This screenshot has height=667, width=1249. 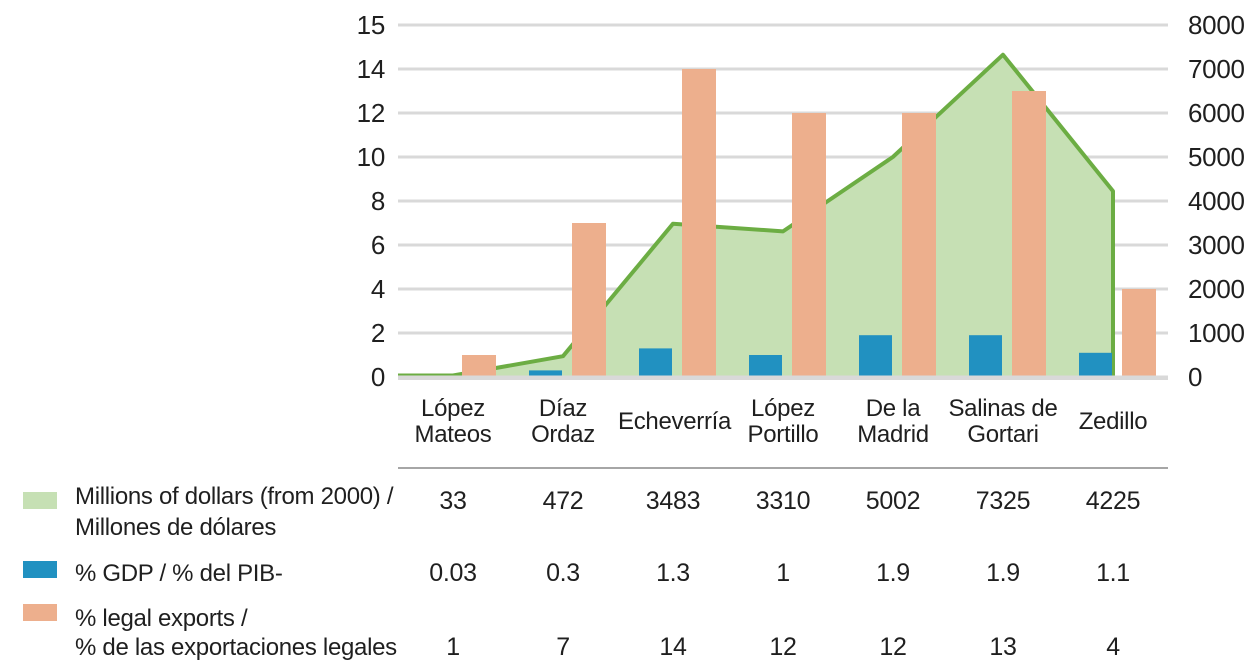 What do you see at coordinates (1113, 573) in the screenshot?
I see `gdp-value: 1.1` at bounding box center [1113, 573].